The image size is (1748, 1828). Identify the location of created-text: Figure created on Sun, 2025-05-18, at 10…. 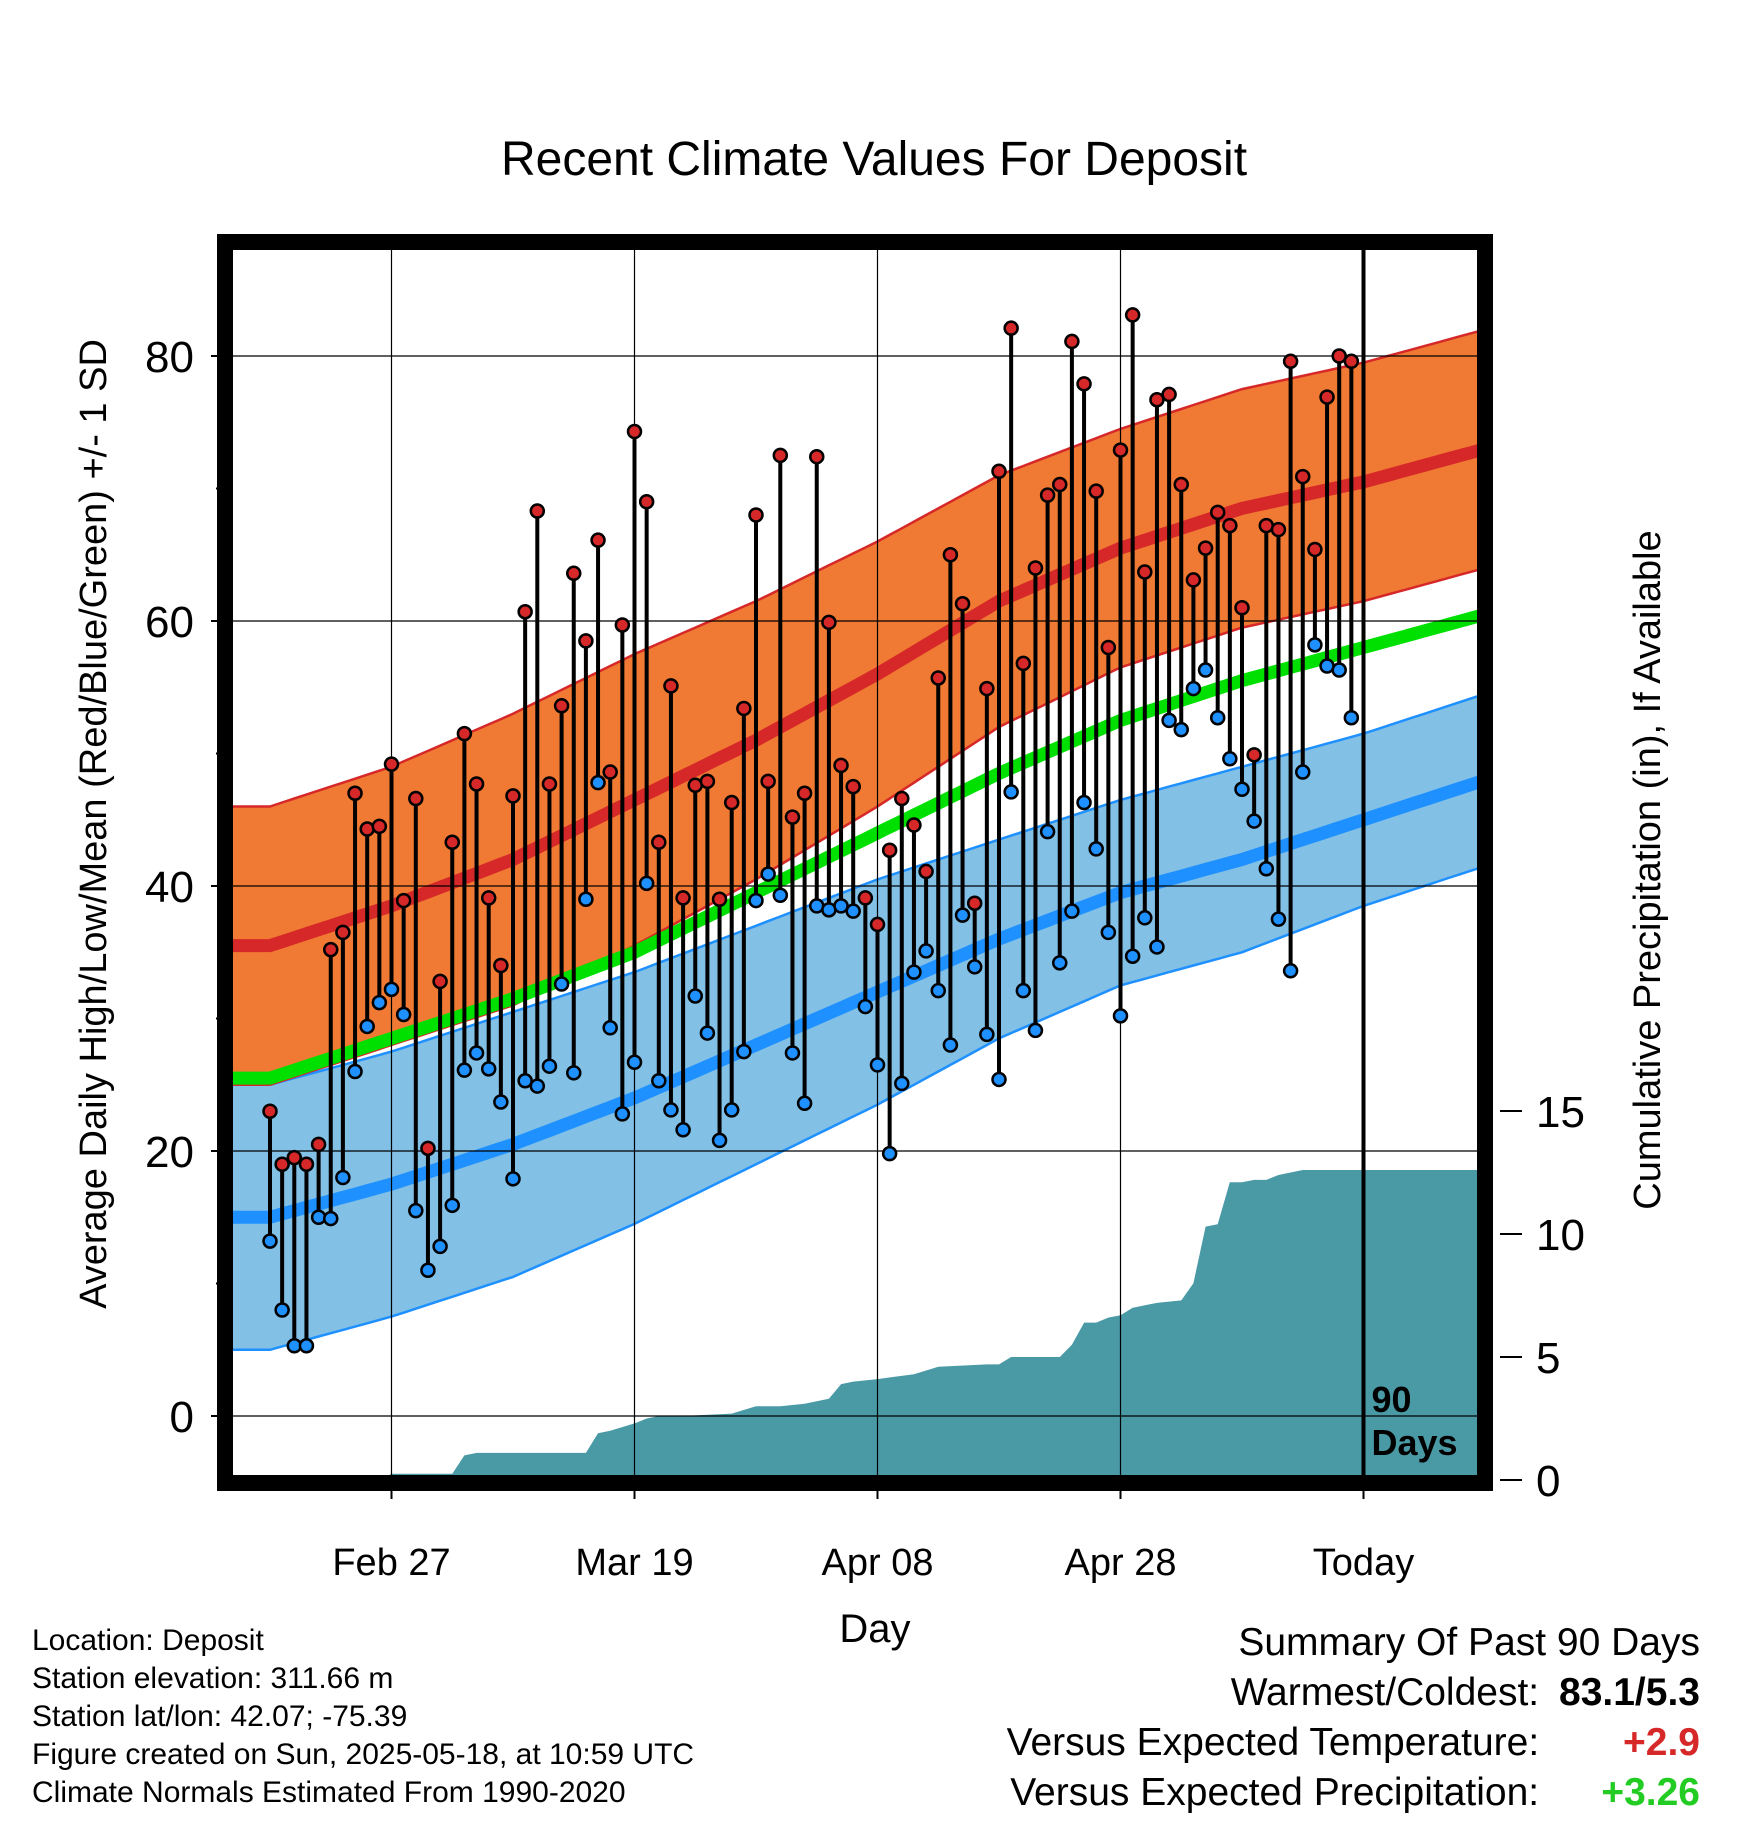
(363, 1754).